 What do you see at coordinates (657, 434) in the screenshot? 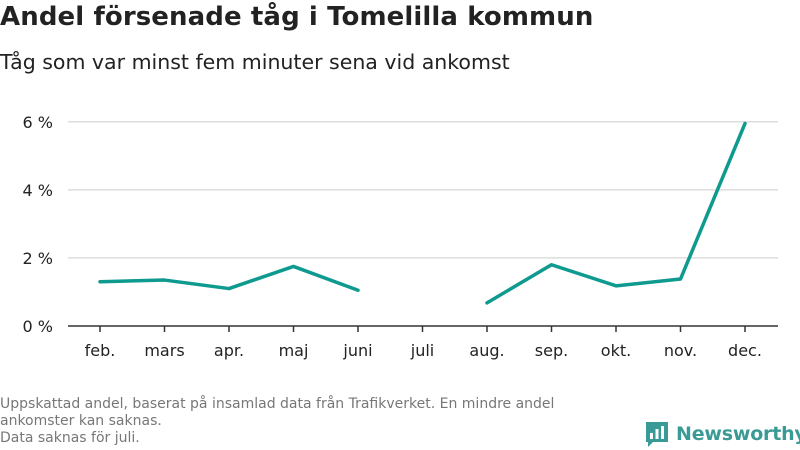
I see `bar-chart-logo-icon` at bounding box center [657, 434].